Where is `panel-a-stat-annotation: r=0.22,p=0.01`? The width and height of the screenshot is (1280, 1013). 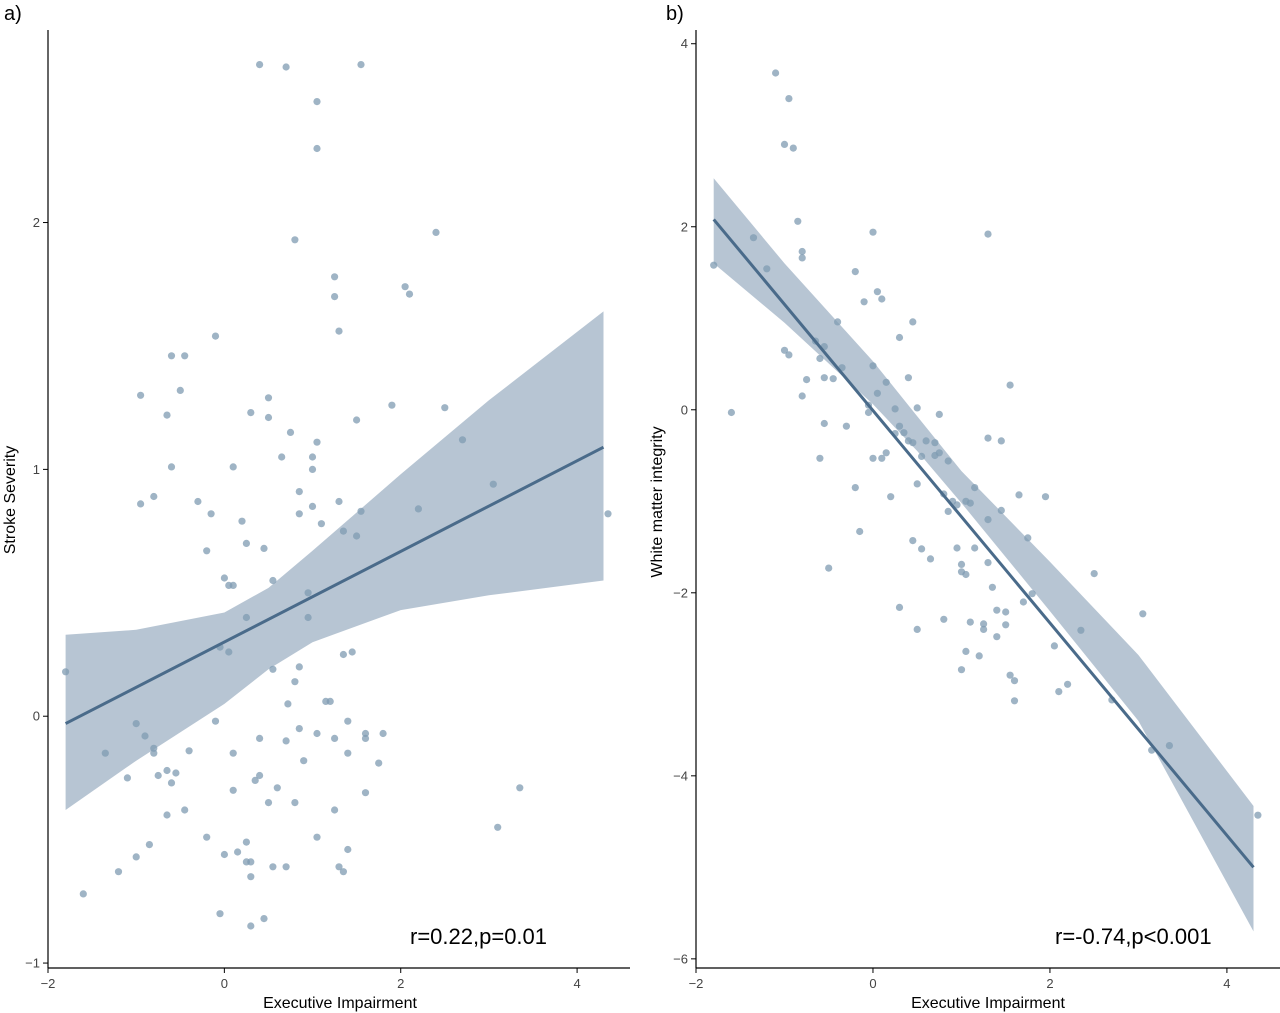
panel-a-stat-annotation: r=0.22,p=0.01 is located at coordinates (478, 936).